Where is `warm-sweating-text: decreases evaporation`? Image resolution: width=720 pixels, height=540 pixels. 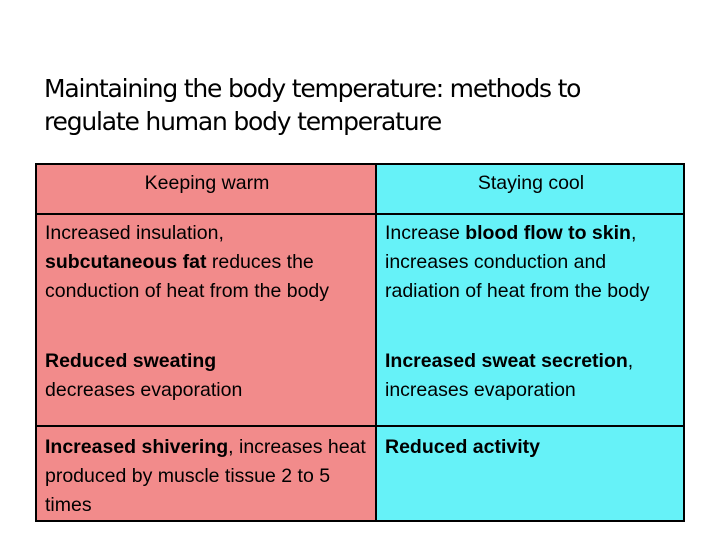 warm-sweating-text: decreases evaporation is located at coordinates (144, 390).